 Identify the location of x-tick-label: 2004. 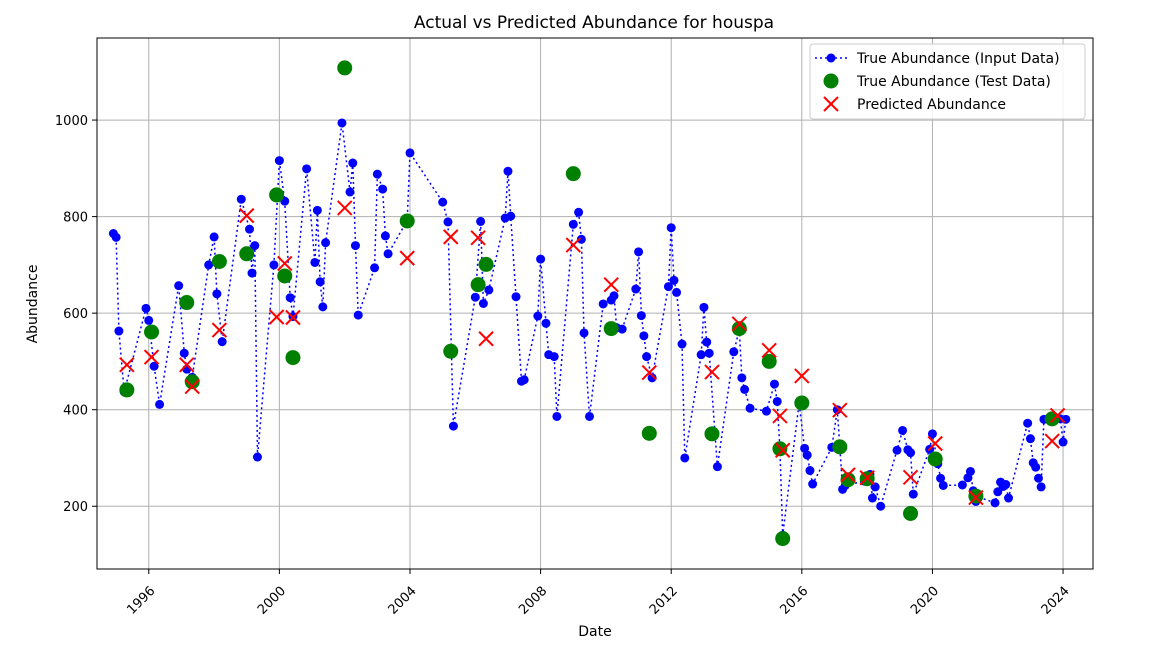
(403, 601).